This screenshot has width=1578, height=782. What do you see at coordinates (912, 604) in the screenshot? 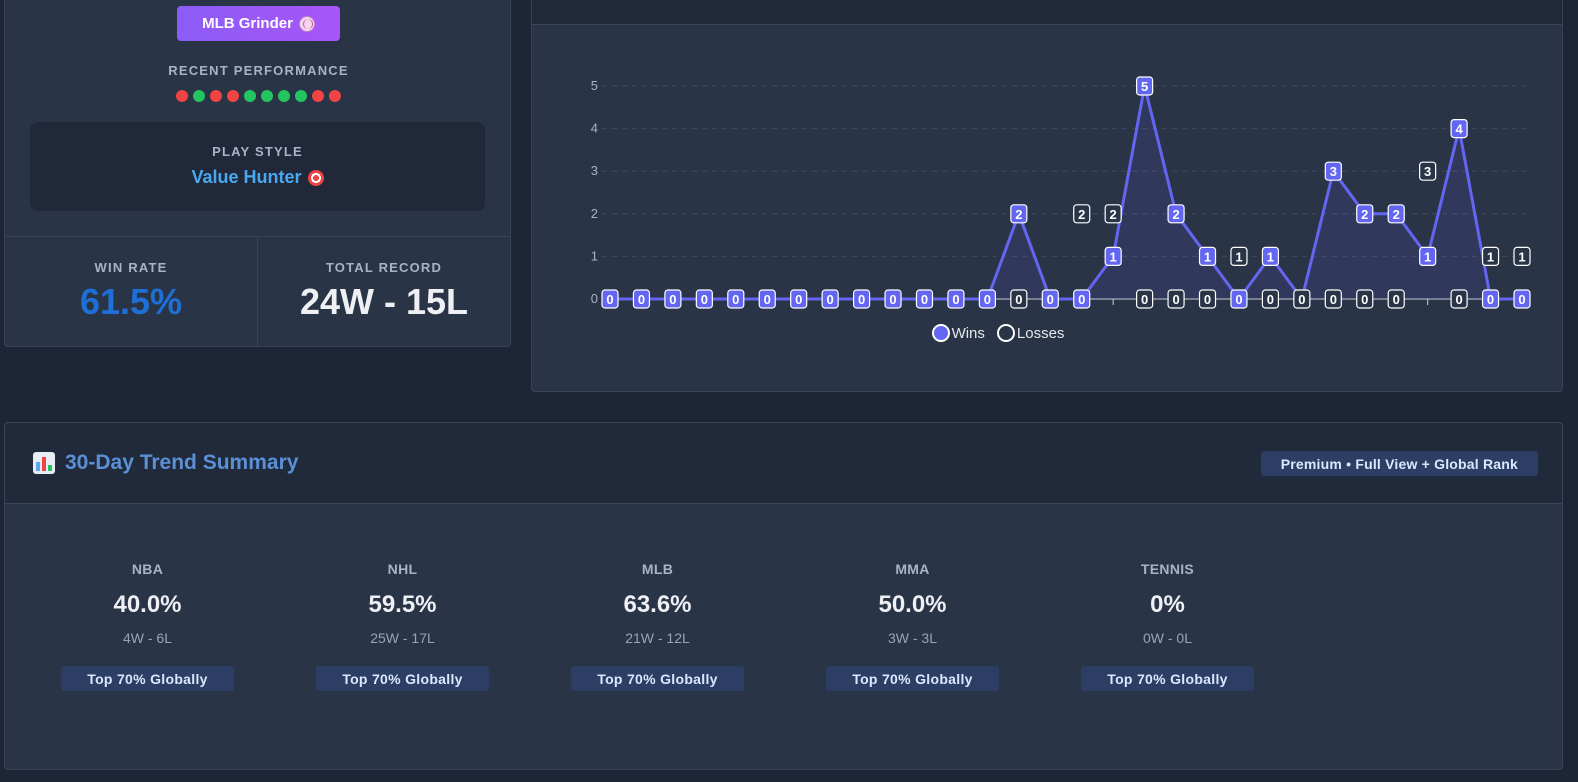
I see `sport-win-pct: 50.0%` at bounding box center [912, 604].